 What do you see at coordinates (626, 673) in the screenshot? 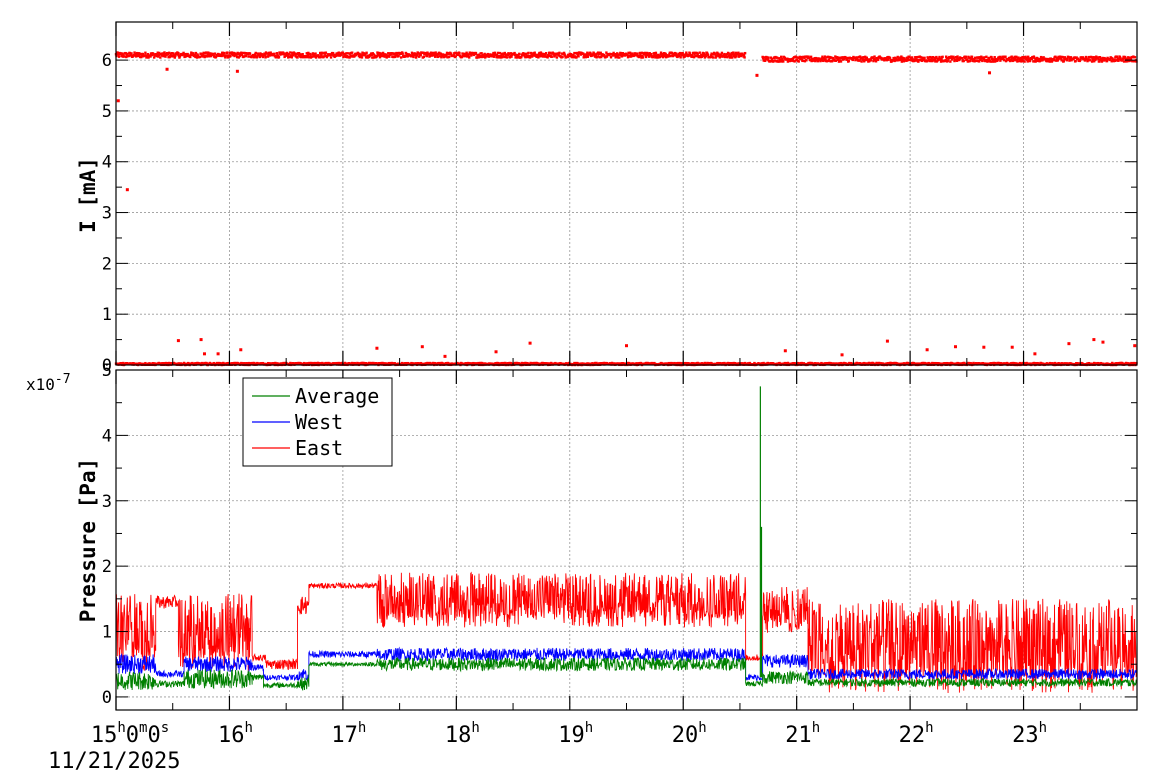
I see `series-line-average` at bounding box center [626, 673].